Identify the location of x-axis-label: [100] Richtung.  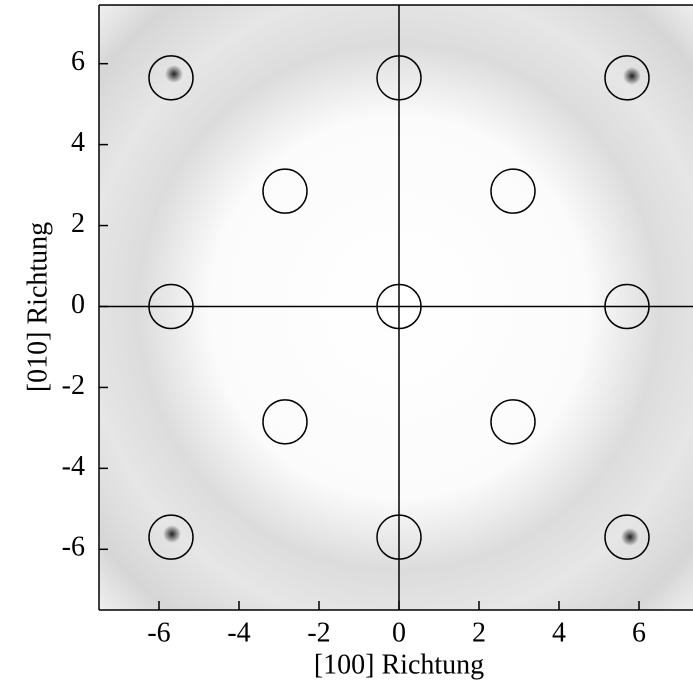
(399, 664).